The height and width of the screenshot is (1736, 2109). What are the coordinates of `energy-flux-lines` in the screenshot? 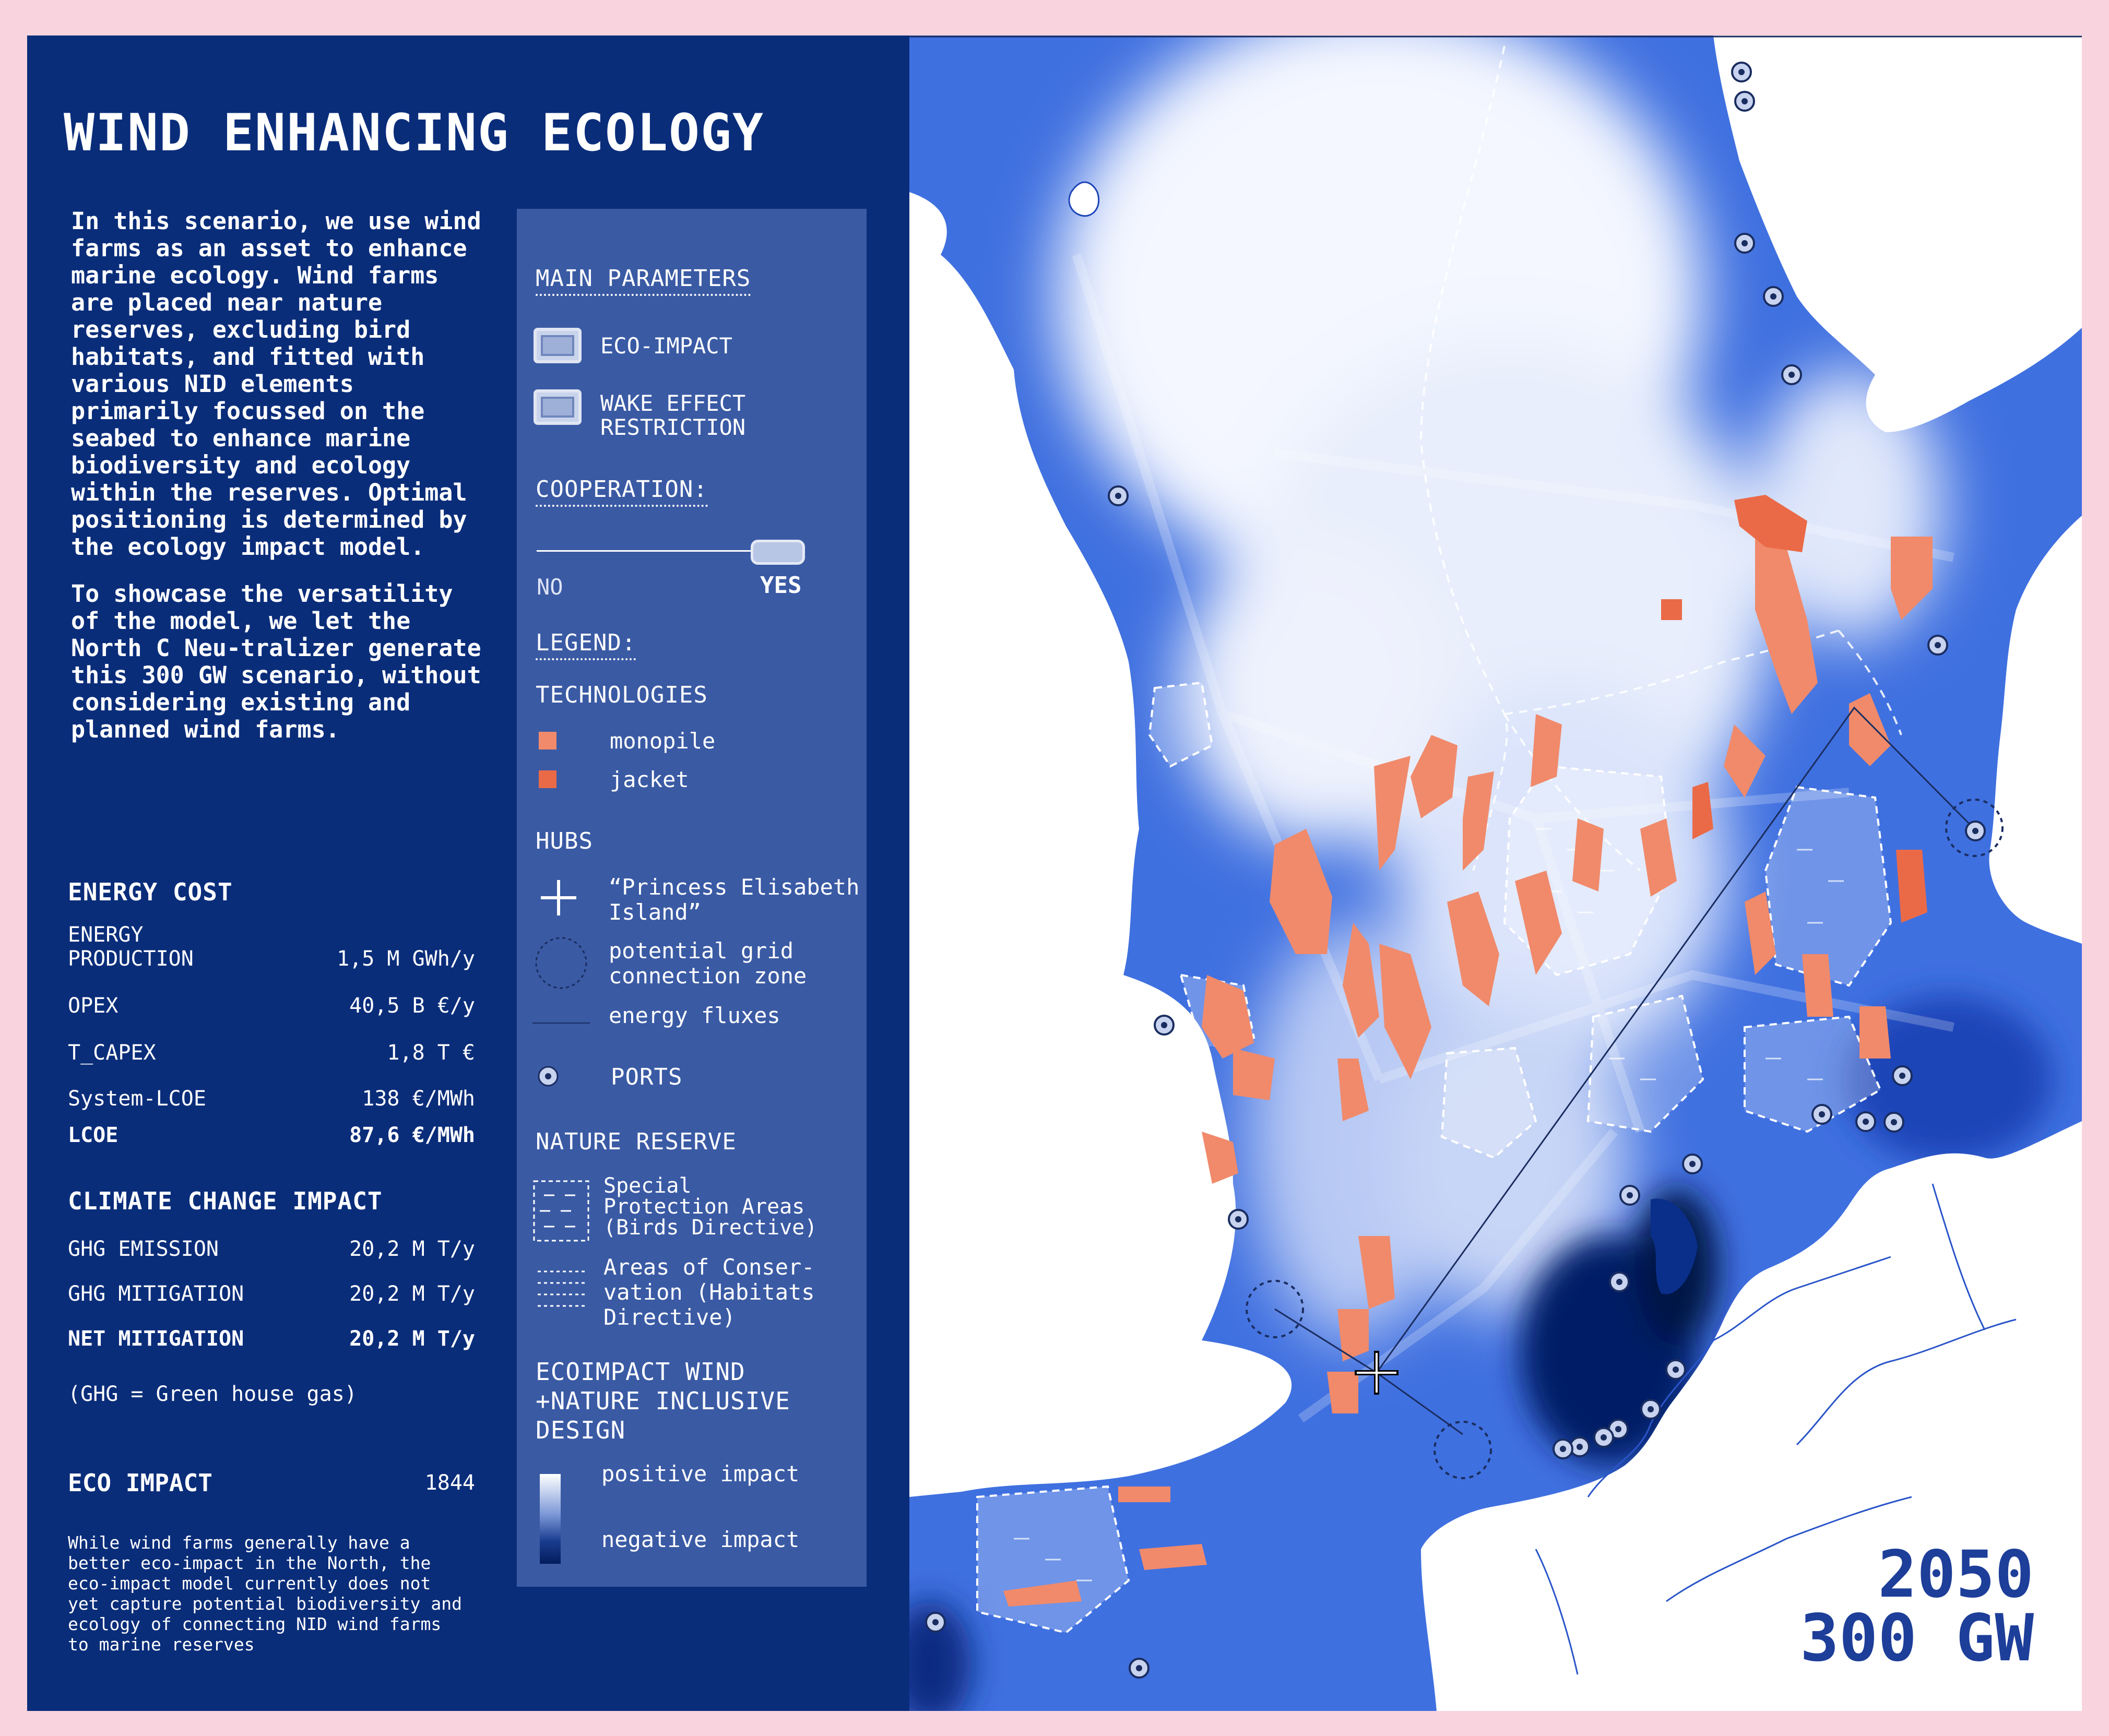 It's located at (1625, 1070).